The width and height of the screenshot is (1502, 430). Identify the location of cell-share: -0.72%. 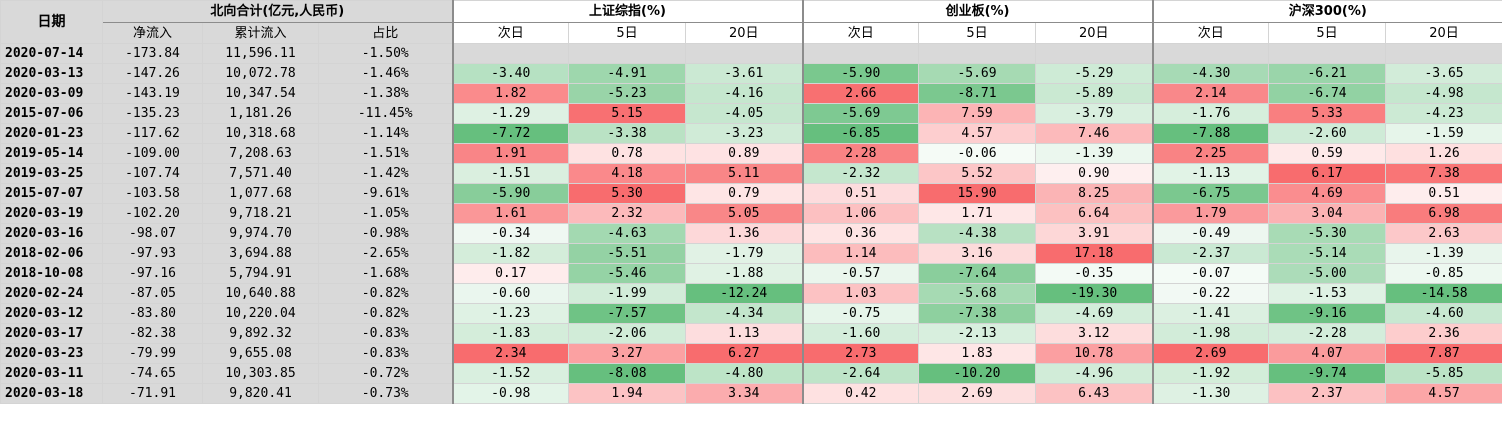
(385, 373).